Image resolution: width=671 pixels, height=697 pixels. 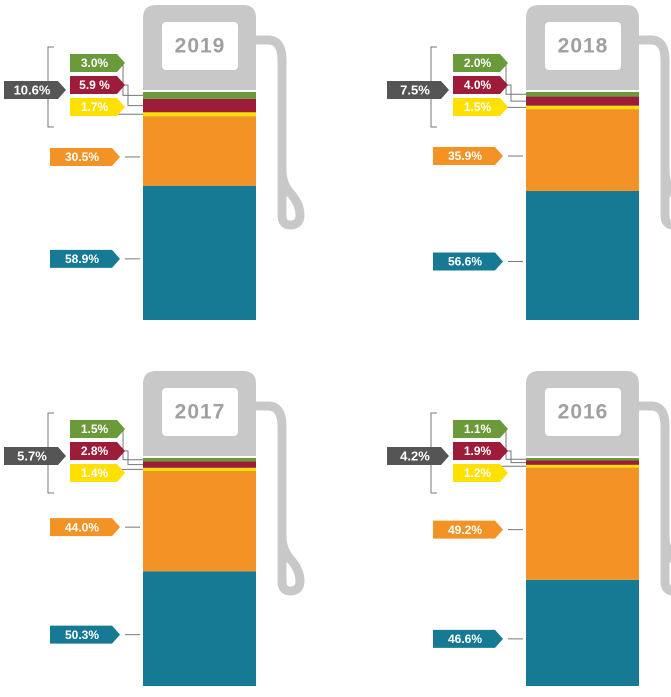 I want to click on group-total-label: 5.7%, so click(x=32, y=455).